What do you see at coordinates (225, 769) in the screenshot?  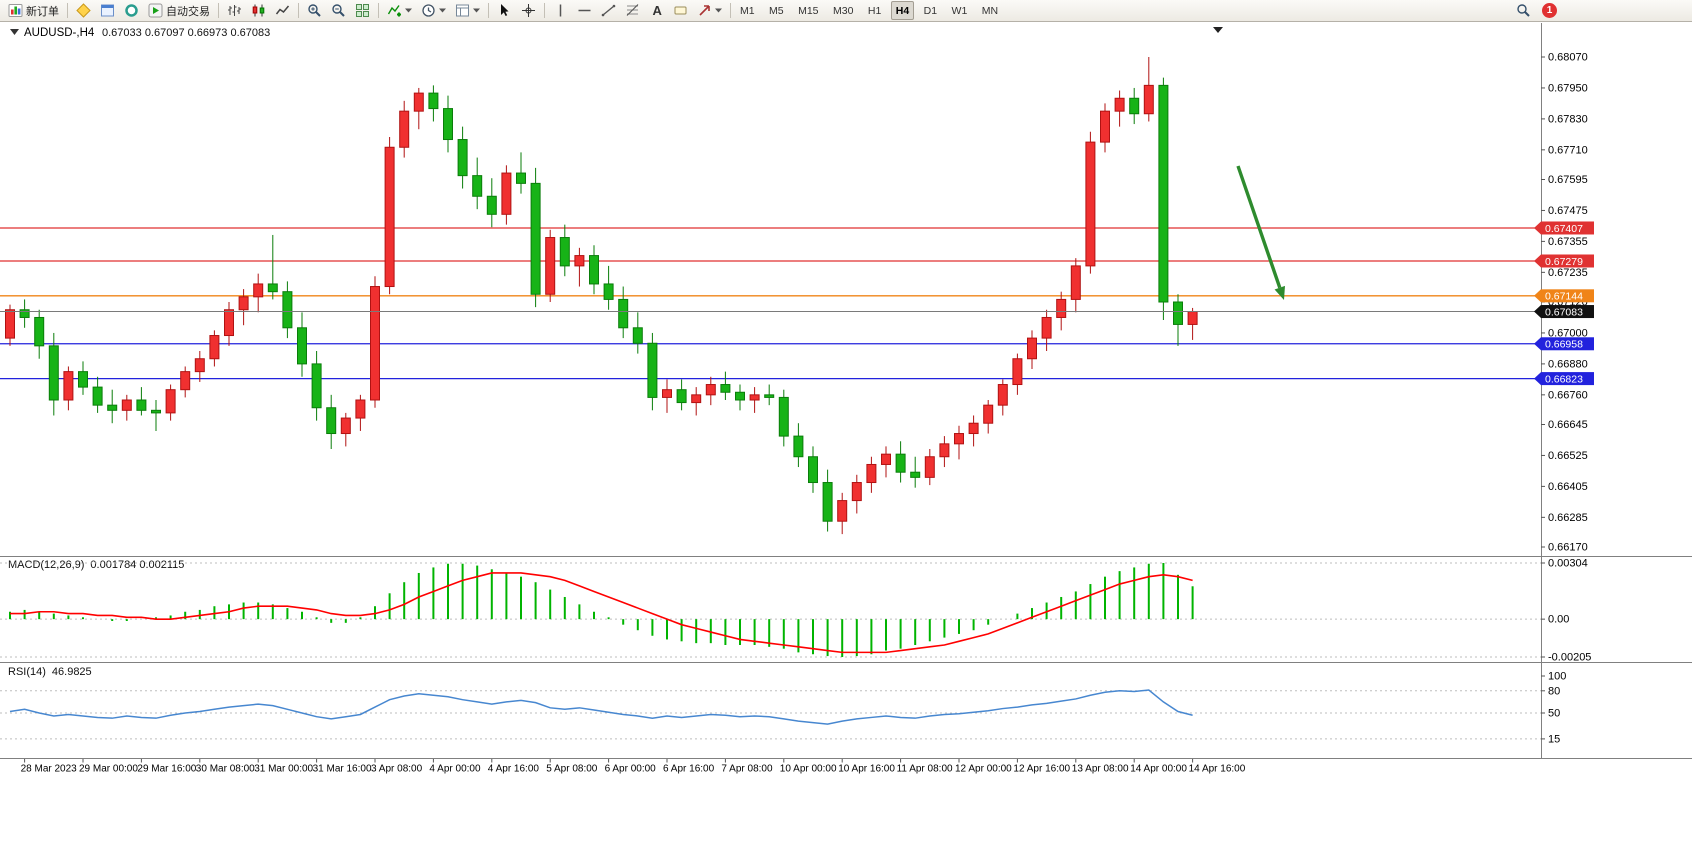 I see `time-tick-label: 30 Mar 08:00` at bounding box center [225, 769].